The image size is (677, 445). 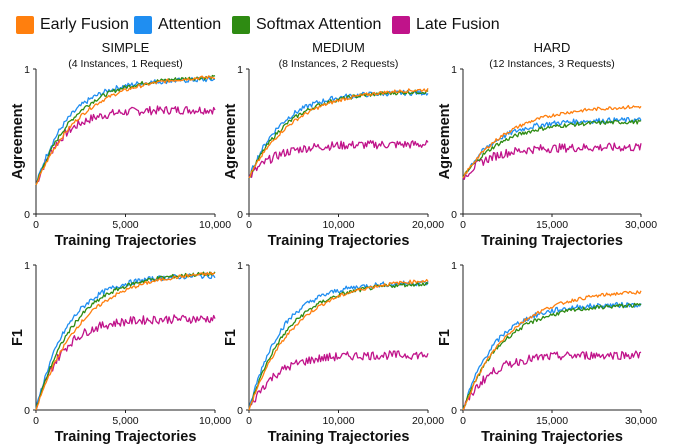 I want to click on legend-label: Early Fusion, so click(x=84, y=24).